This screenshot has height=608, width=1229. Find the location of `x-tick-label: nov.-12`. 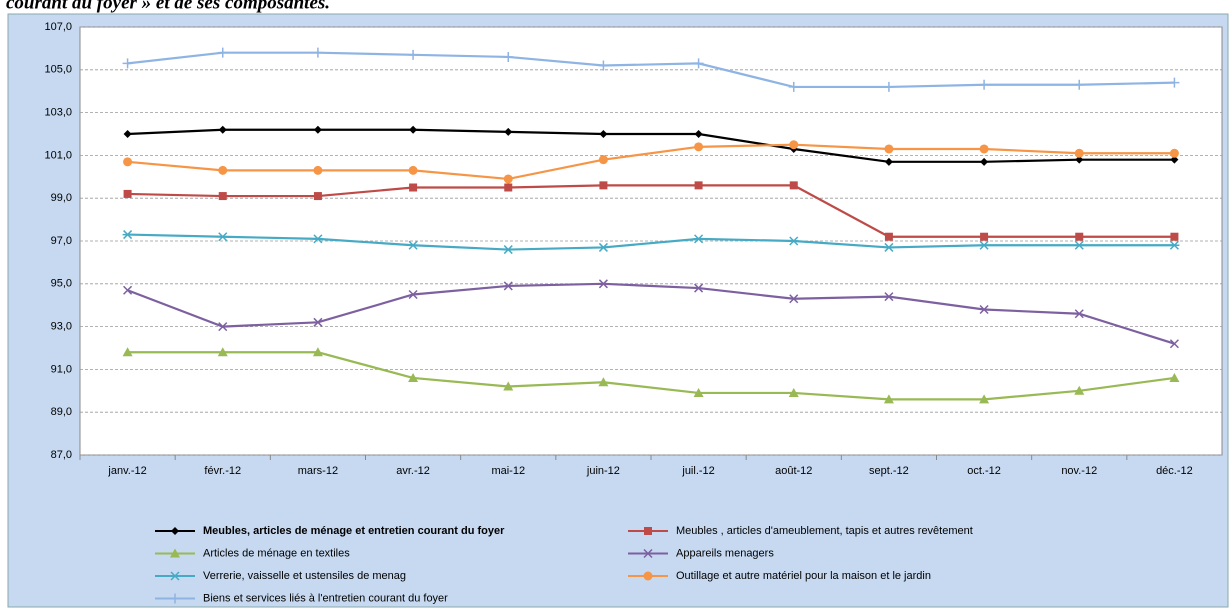

x-tick-label: nov.-12 is located at coordinates (1079, 471).